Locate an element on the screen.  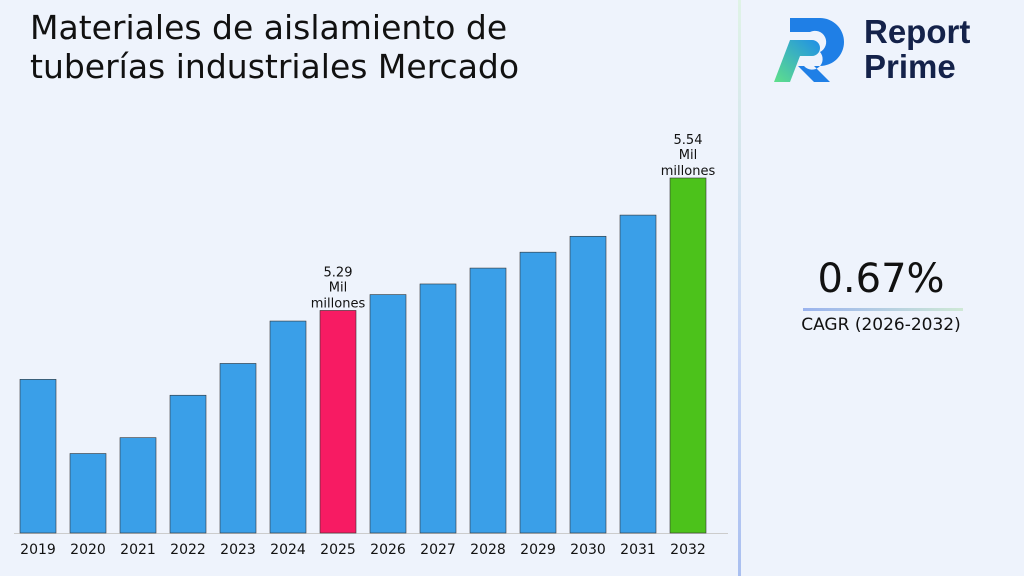
logo-mark-icon is located at coordinates (809, 50).